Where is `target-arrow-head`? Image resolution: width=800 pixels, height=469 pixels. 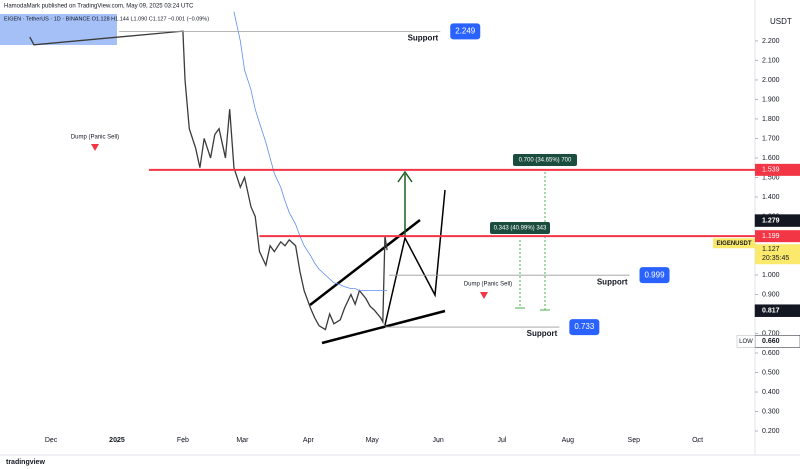 target-arrow-head is located at coordinates (405, 176).